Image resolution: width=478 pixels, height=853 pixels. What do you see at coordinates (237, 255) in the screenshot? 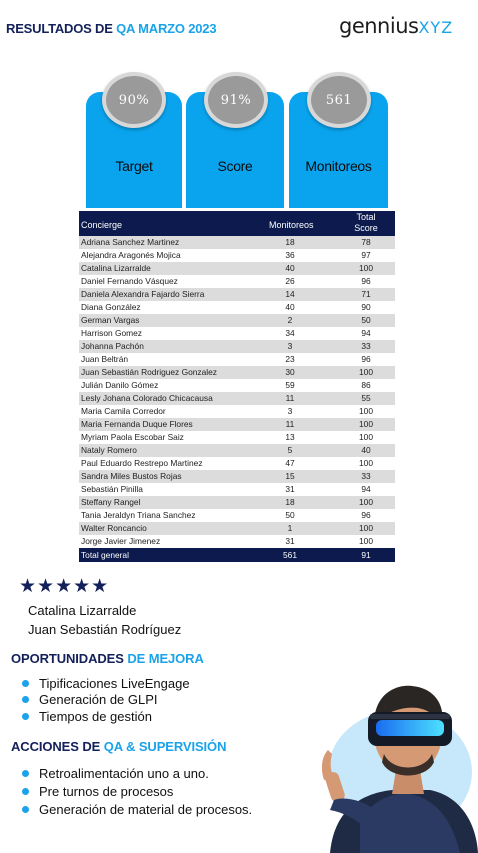
I see `table-row: Alejandra Aragonés Mojica 36 97` at bounding box center [237, 255].